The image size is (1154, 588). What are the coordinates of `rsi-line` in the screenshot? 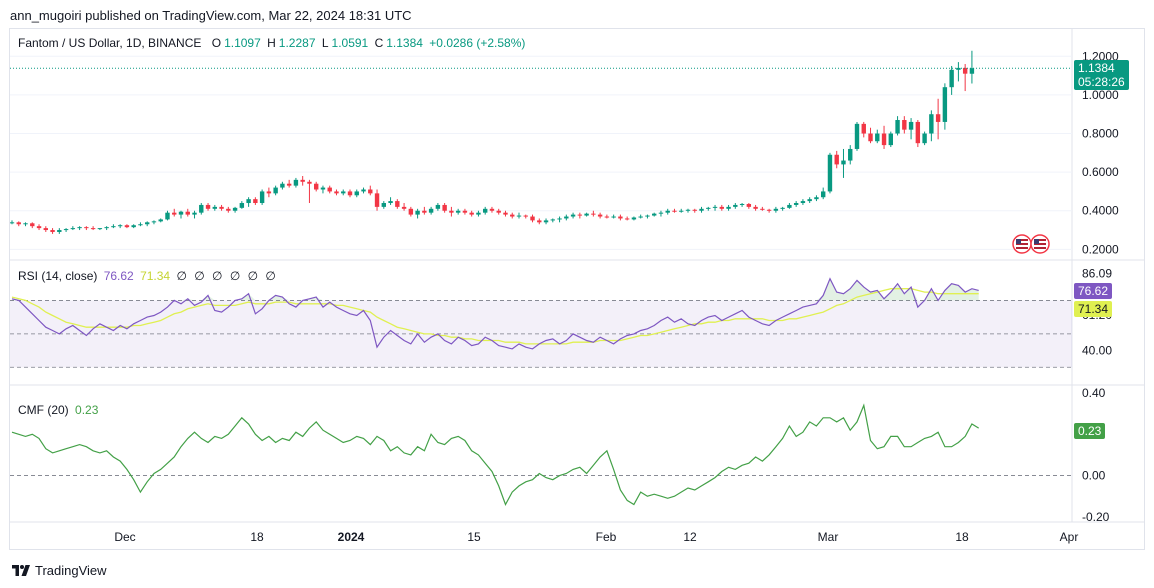 It's located at (495, 313).